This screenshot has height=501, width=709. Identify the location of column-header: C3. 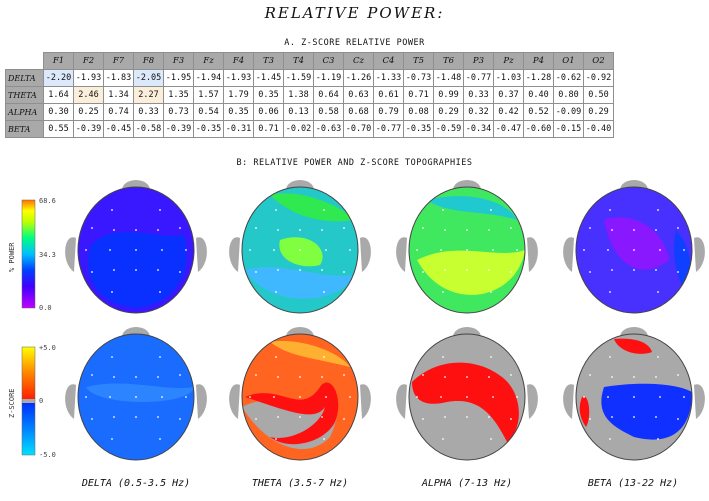
(328, 61).